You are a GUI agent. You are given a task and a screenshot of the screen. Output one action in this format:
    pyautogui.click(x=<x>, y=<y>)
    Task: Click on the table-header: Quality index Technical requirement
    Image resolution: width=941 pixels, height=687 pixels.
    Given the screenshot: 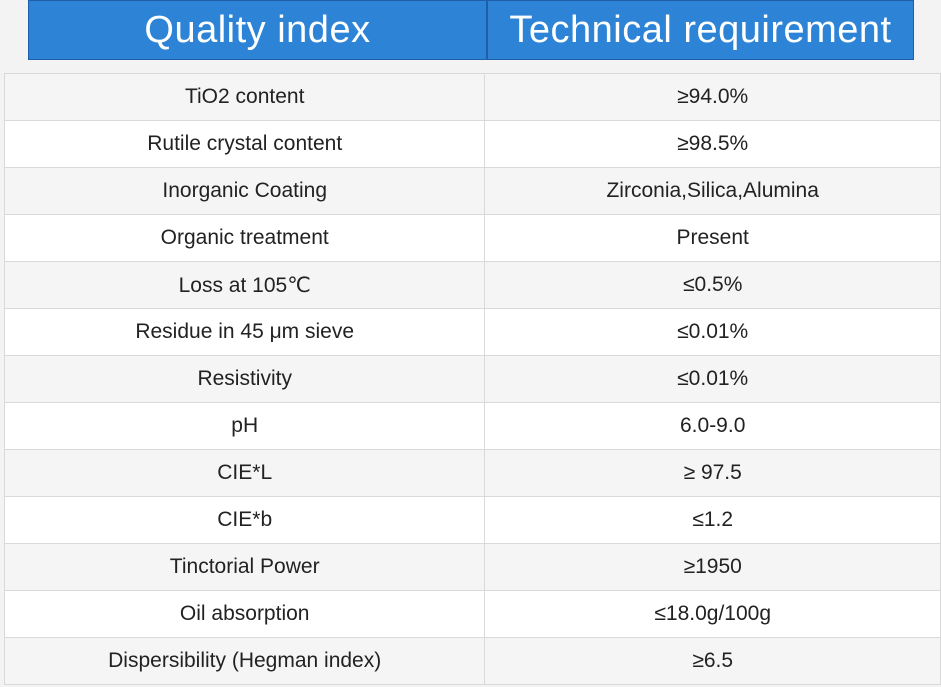 What is the action you would take?
    pyautogui.click(x=471, y=30)
    